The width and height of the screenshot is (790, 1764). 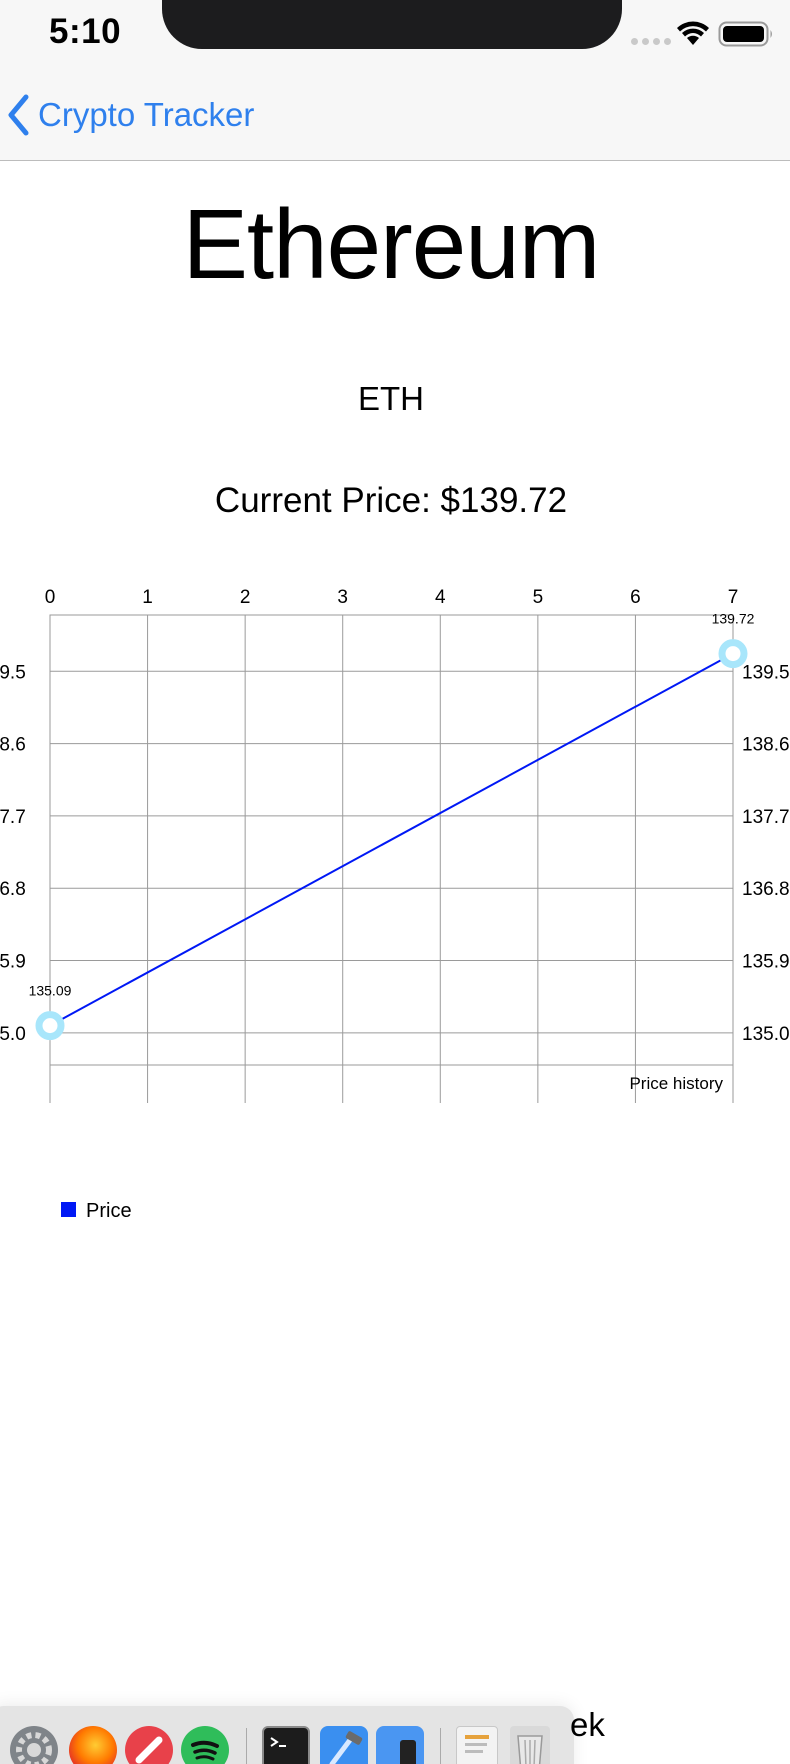 I want to click on documents-folder-icon, so click(x=477, y=1745).